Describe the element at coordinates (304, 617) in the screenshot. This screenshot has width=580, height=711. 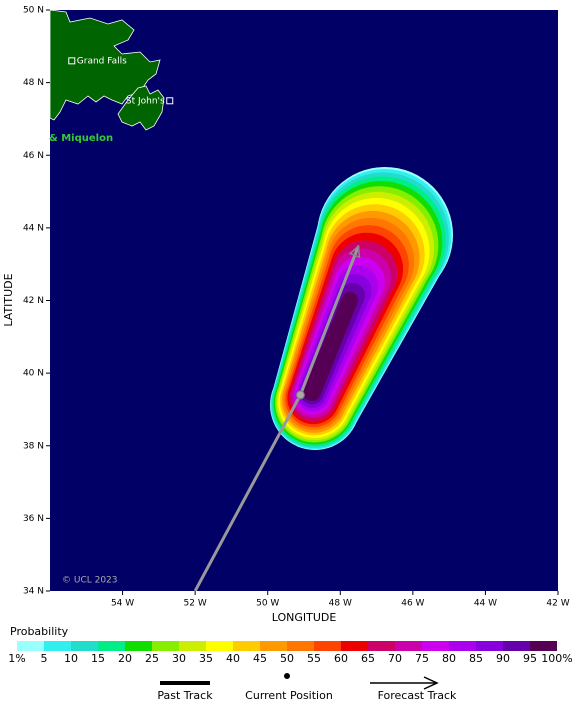
I see `x-axis-title: LONGITUDE` at that location.